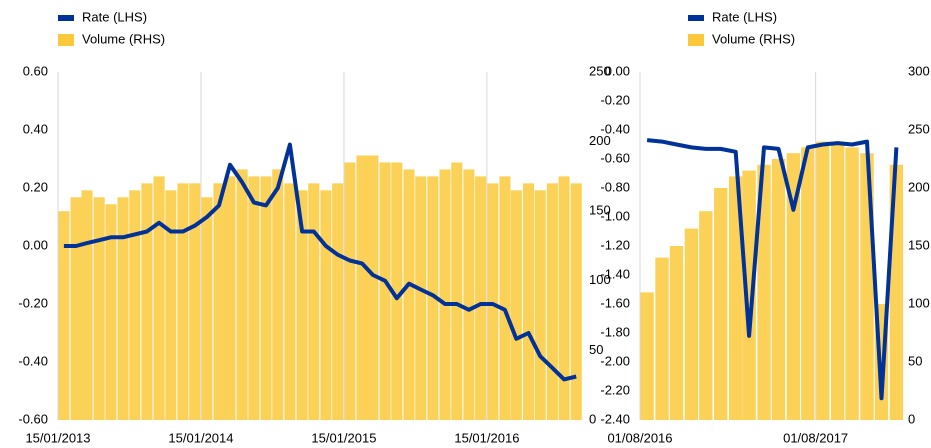 The image size is (931, 448). Describe the element at coordinates (744, 16) in the screenshot. I see `legend-label: Rate (LHS)` at that location.